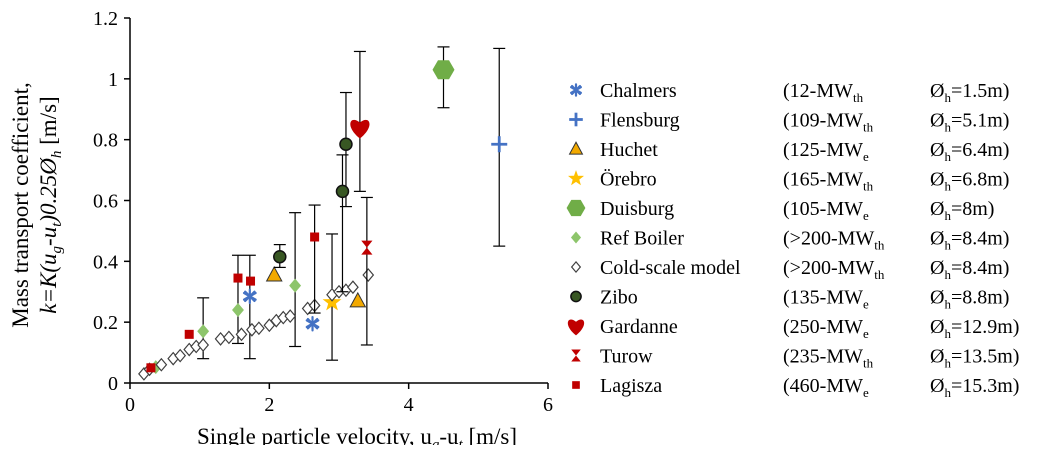  What do you see at coordinates (225, 293) in the screenshot?
I see `series-ref-boiler` at bounding box center [225, 293].